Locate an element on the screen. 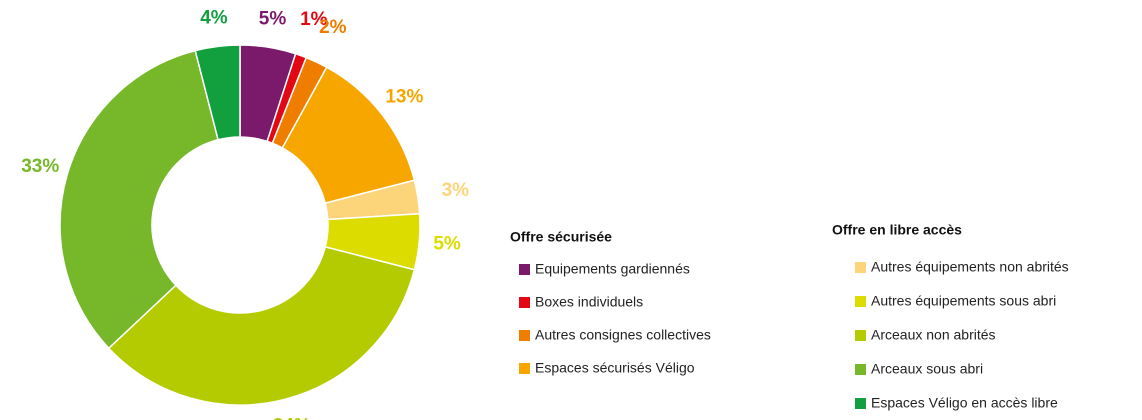  legend-label: Autres équipements non abrités is located at coordinates (970, 267).